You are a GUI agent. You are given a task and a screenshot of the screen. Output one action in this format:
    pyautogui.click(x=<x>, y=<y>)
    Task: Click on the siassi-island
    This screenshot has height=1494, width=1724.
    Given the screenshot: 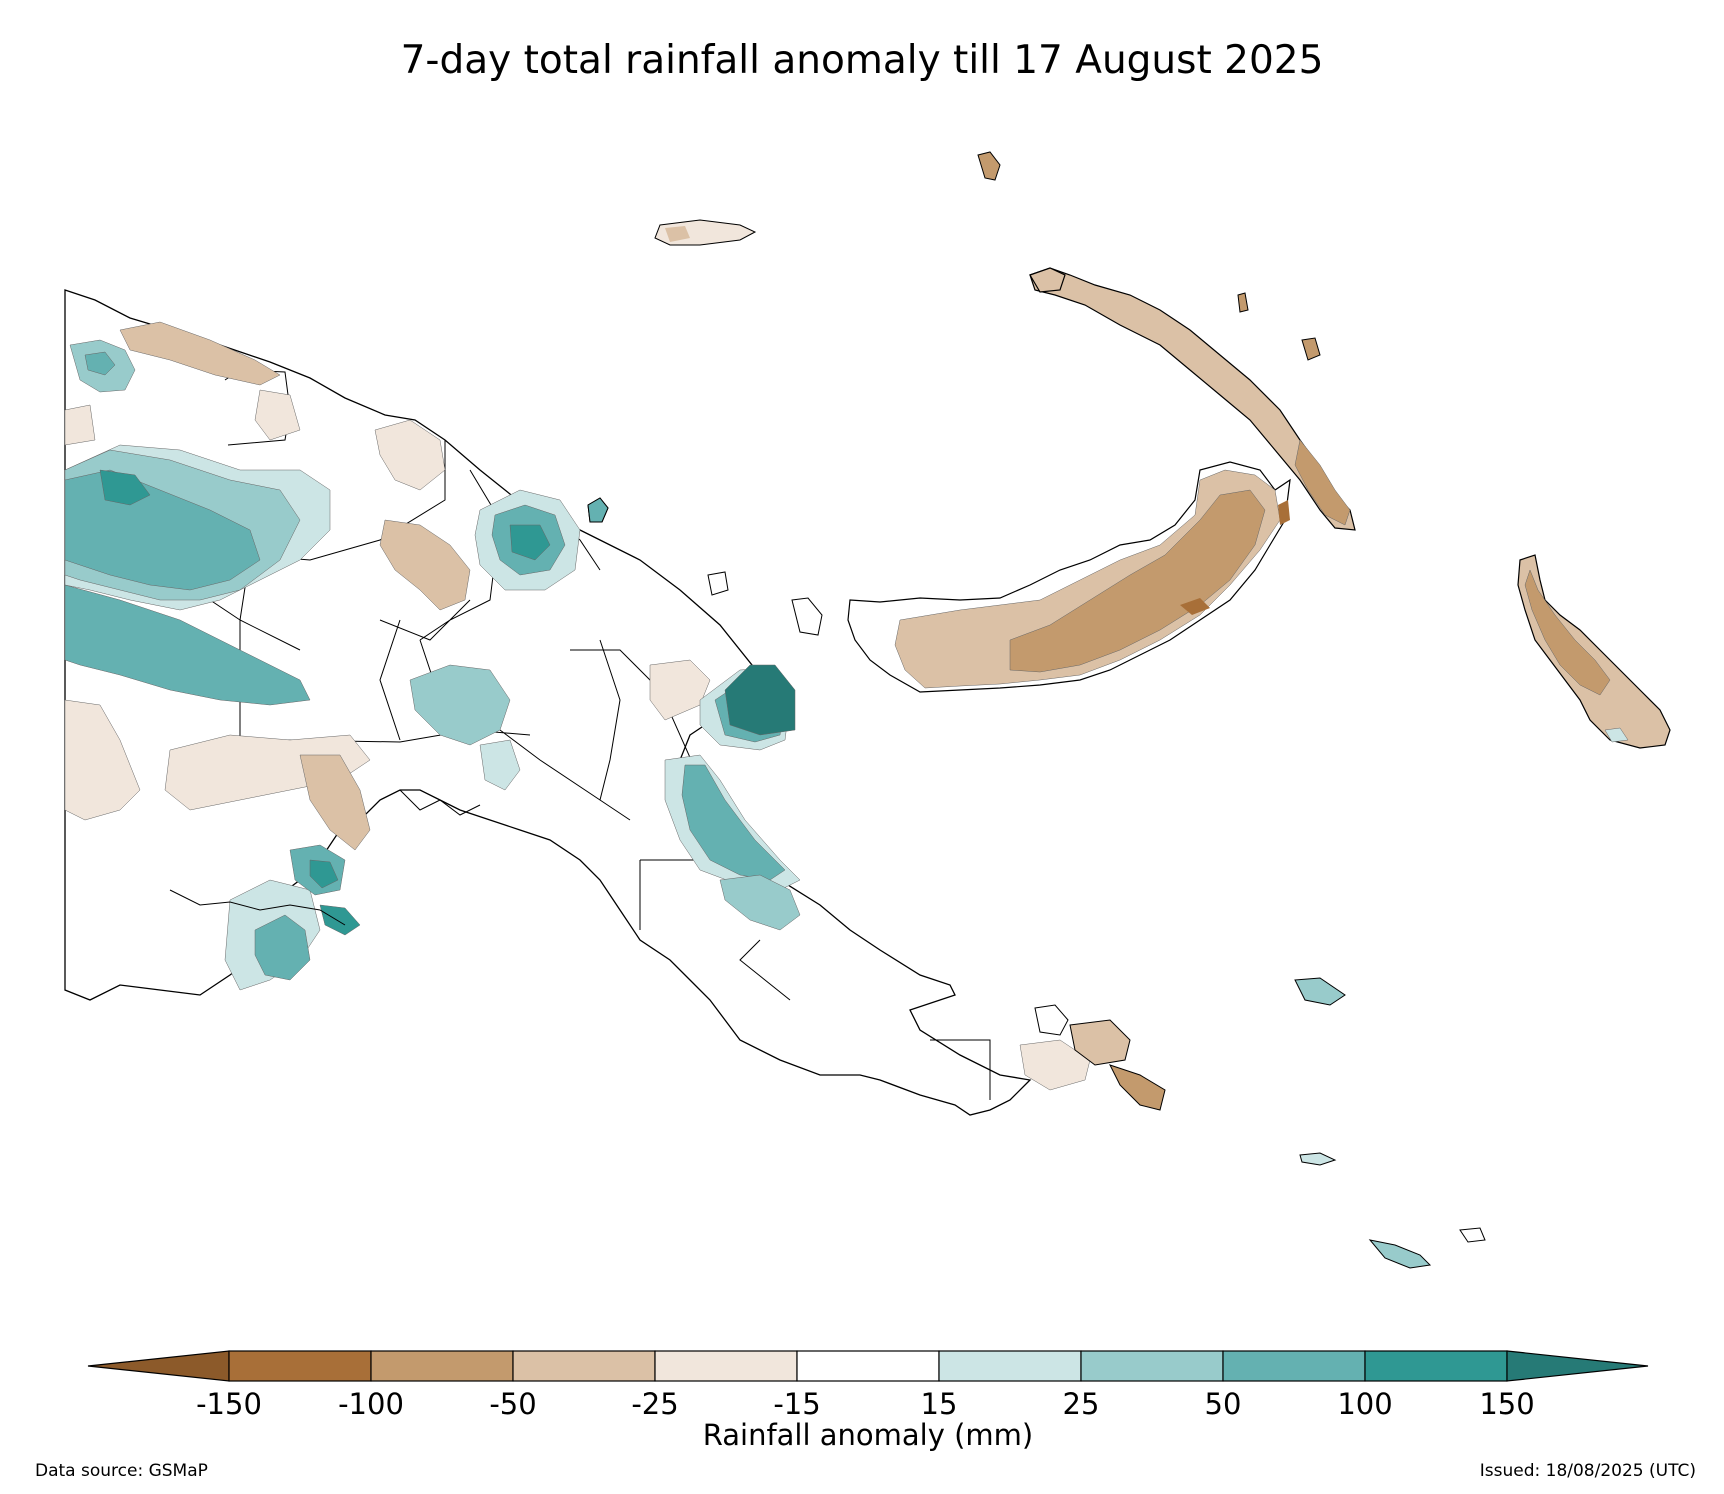 What is the action you would take?
    pyautogui.click(x=807, y=616)
    